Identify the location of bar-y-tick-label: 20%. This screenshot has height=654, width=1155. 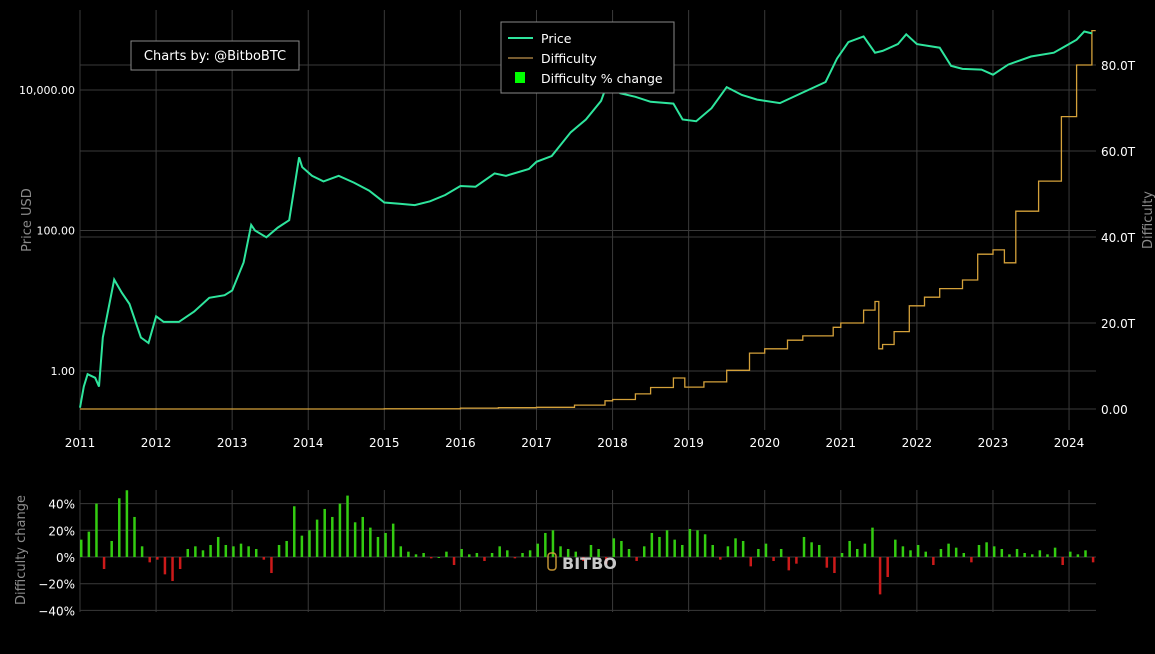
(61, 531).